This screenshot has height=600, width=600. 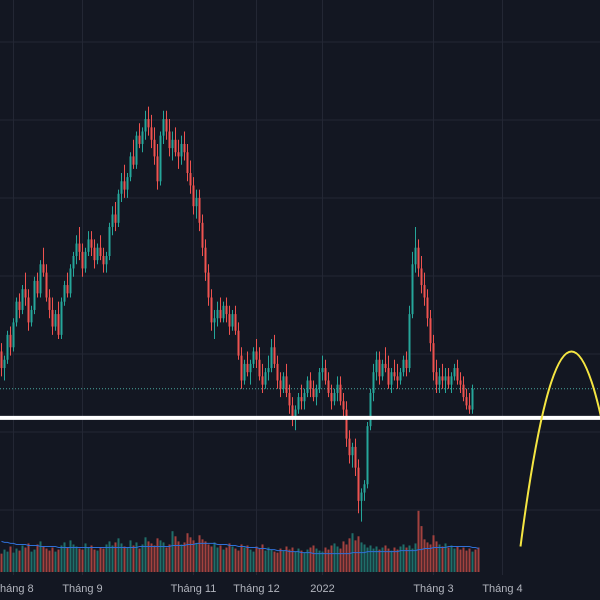 I want to click on annotation-arc, so click(x=559, y=448).